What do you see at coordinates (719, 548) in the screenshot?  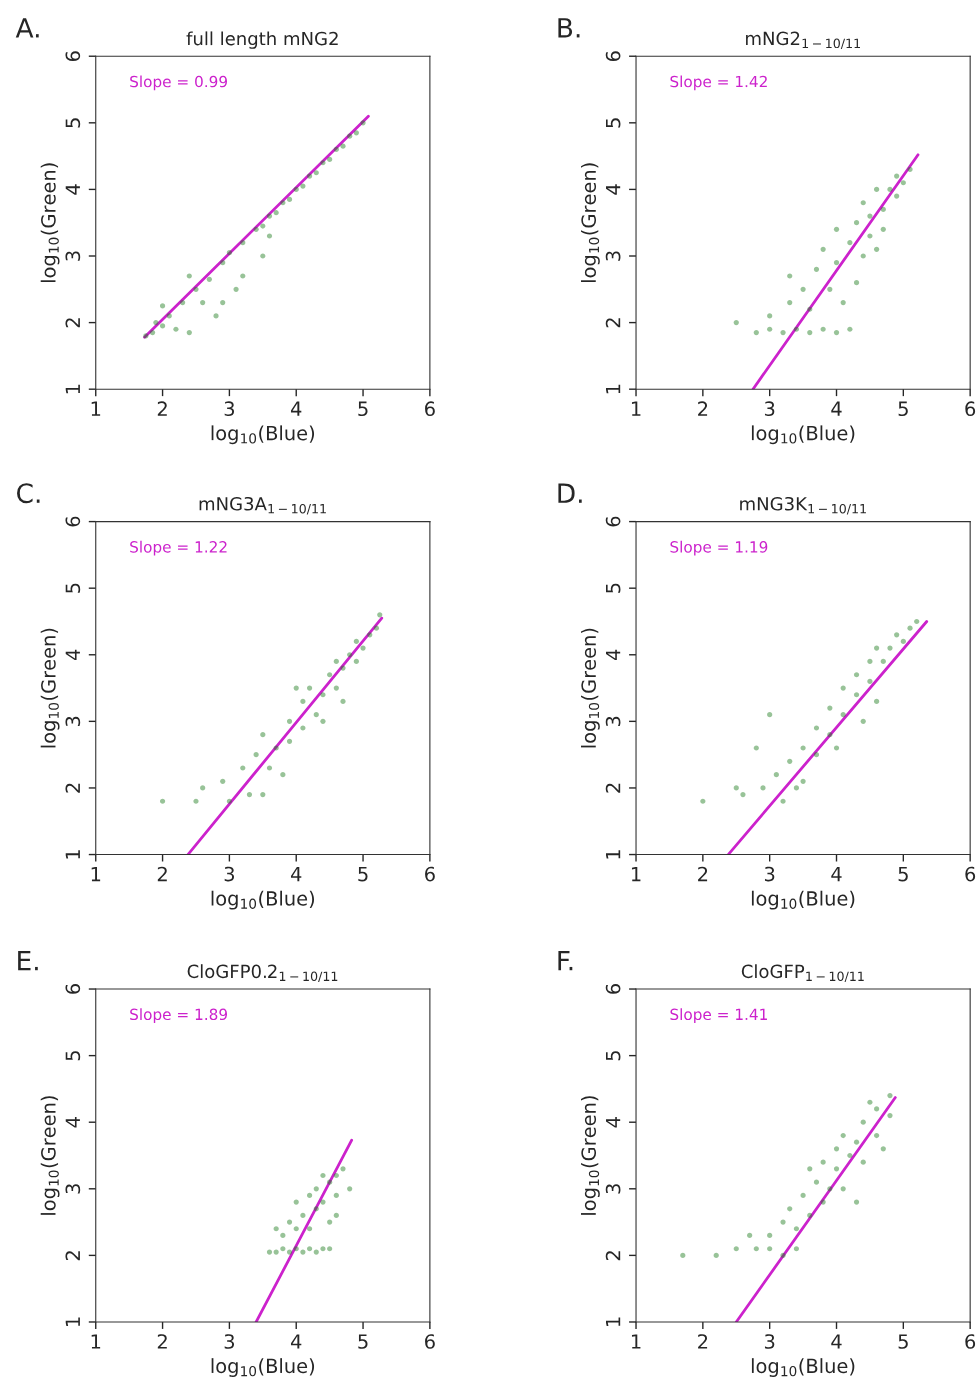 I see `annotation: Slope = 1.19` at bounding box center [719, 548].